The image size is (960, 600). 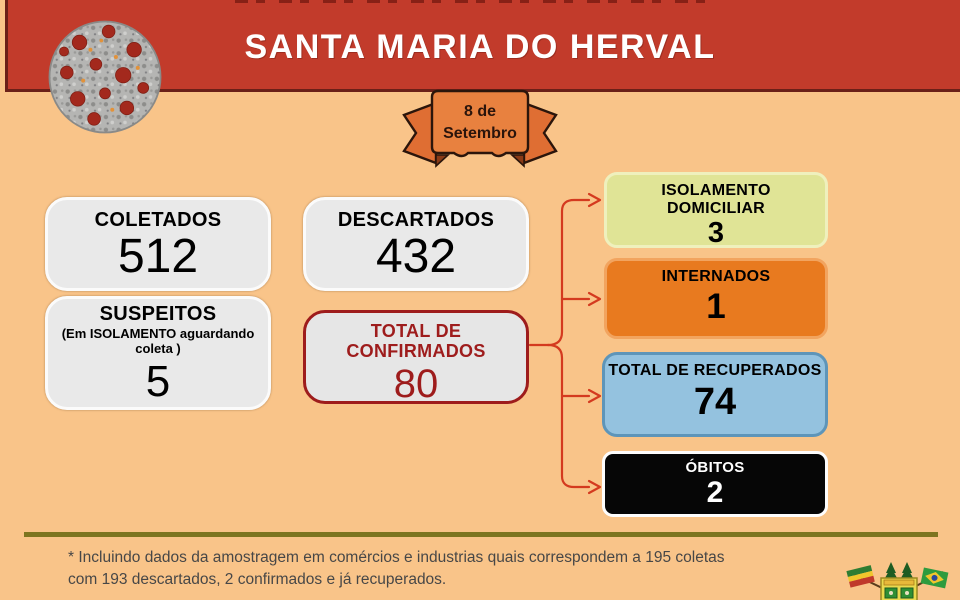 I want to click on ribbon-date-line2: Setembro, so click(x=480, y=133).